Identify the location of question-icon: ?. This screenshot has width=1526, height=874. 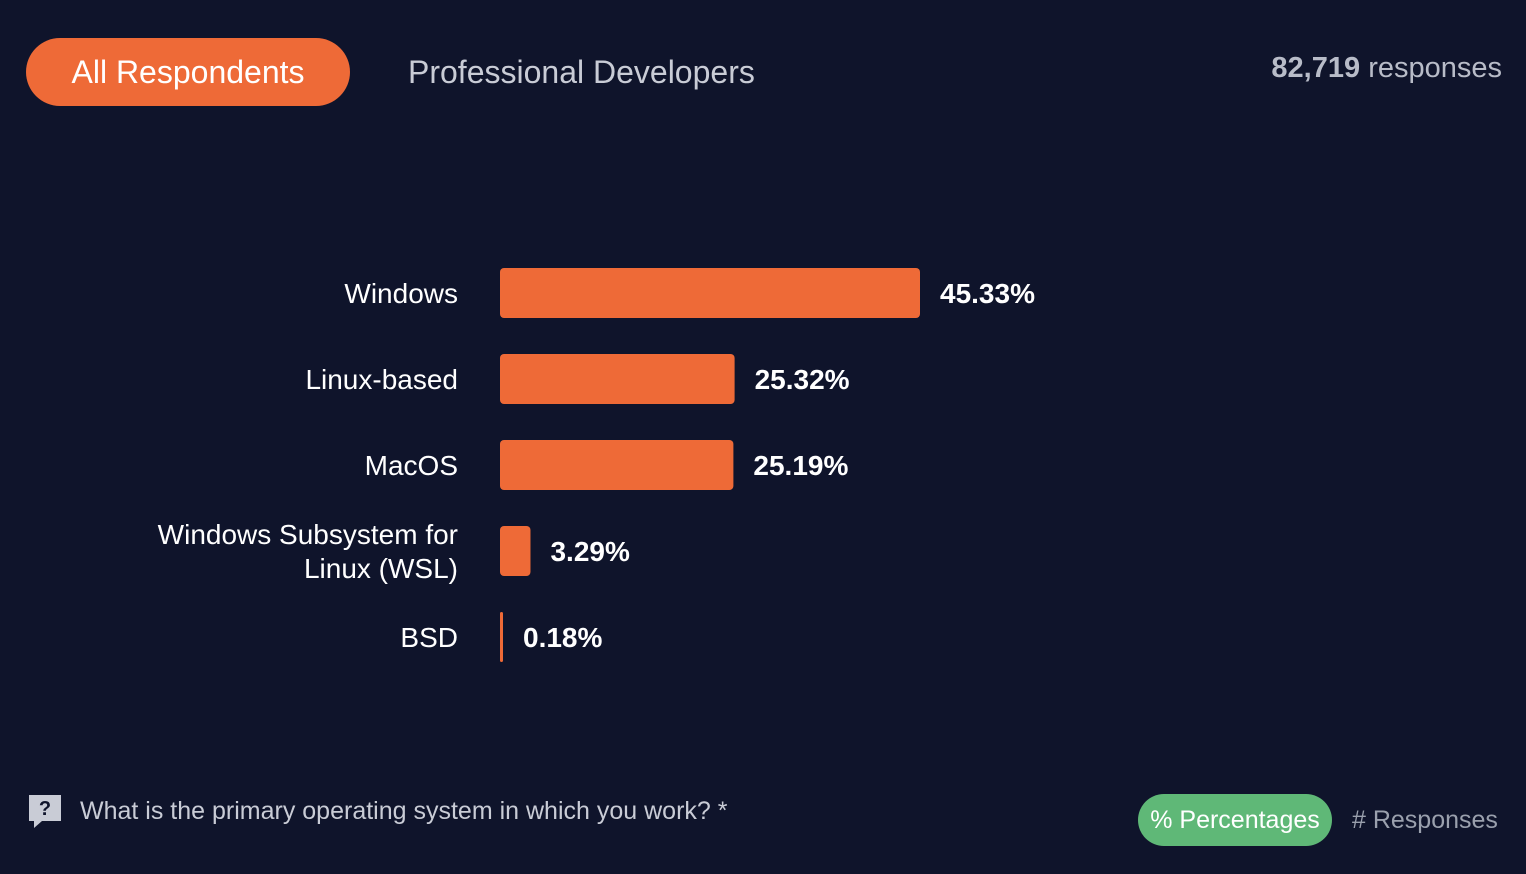
(45, 811).